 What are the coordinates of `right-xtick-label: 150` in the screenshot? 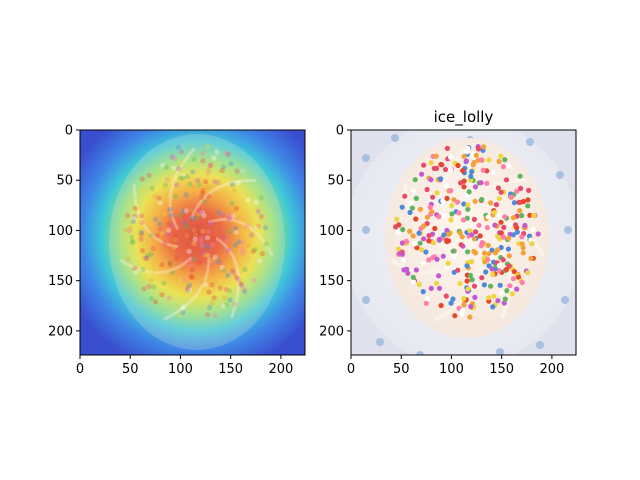 It's located at (501, 369).